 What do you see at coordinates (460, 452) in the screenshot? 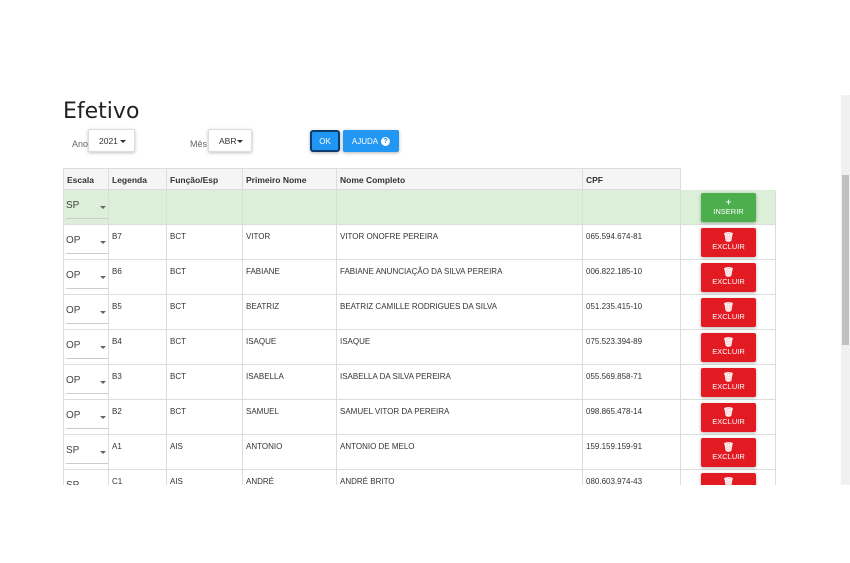
I see `nome-completo-cell: ANTONIO DE MELO` at bounding box center [460, 452].